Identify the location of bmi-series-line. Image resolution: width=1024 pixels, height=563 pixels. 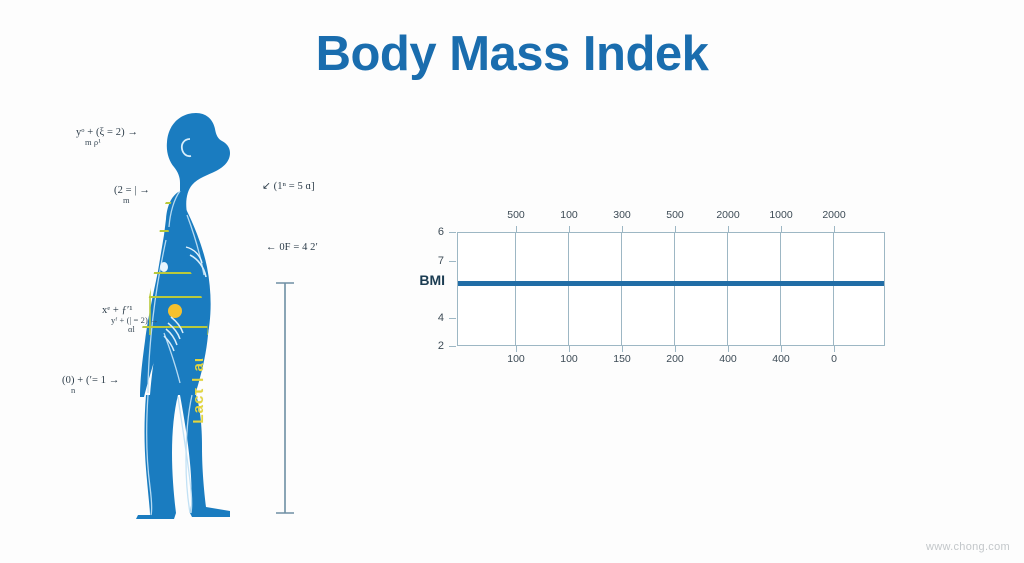
(671, 283).